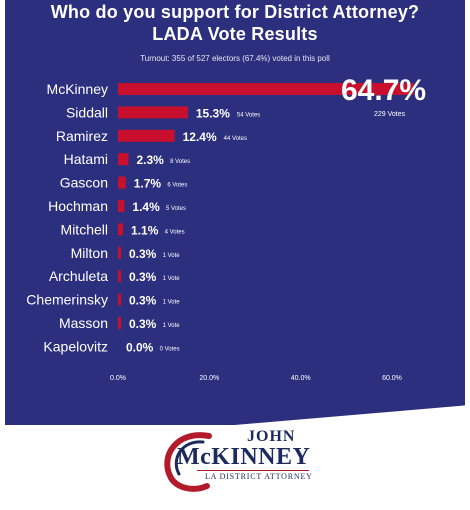 This screenshot has height=510, width=470. What do you see at coordinates (188, 462) in the screenshot?
I see `logo-swoosh-icon` at bounding box center [188, 462].